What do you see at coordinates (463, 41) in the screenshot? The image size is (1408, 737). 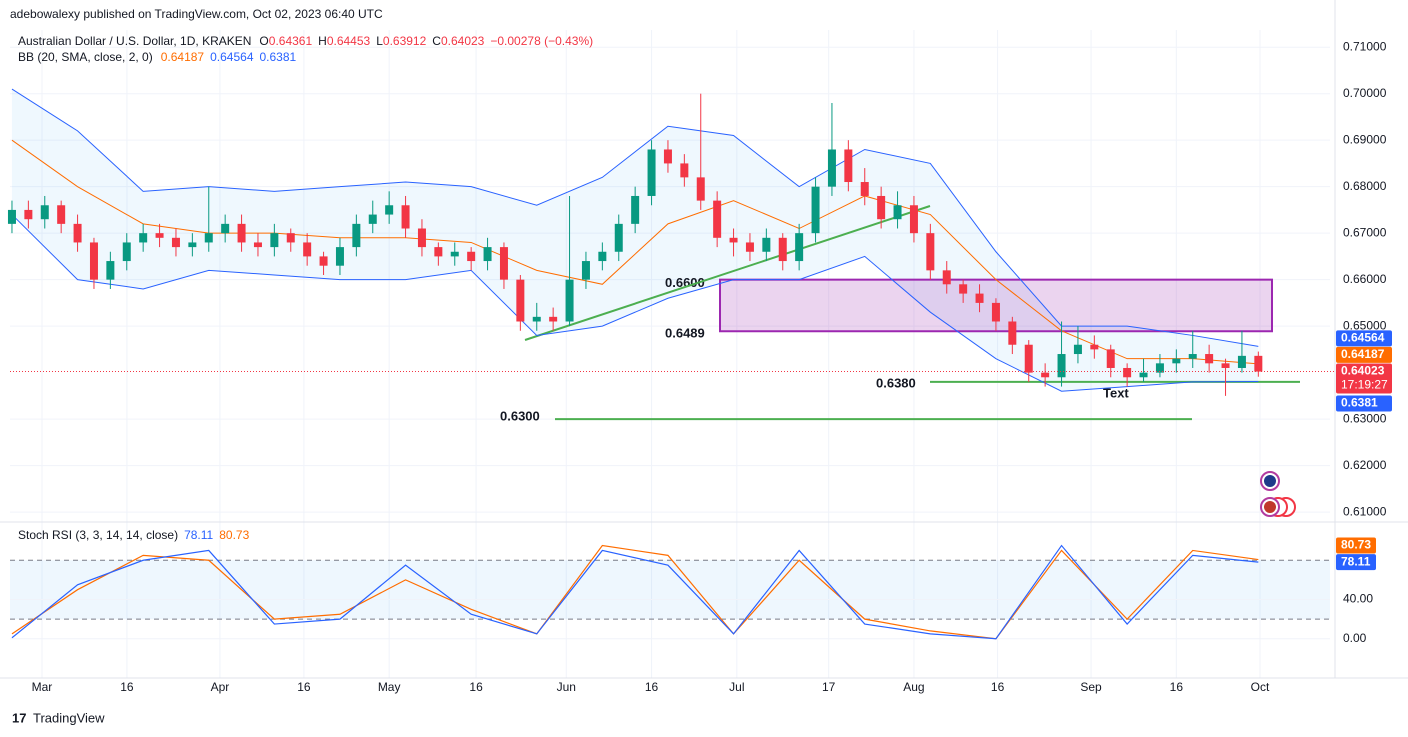 I see `legend-value: 0.64023` at bounding box center [463, 41].